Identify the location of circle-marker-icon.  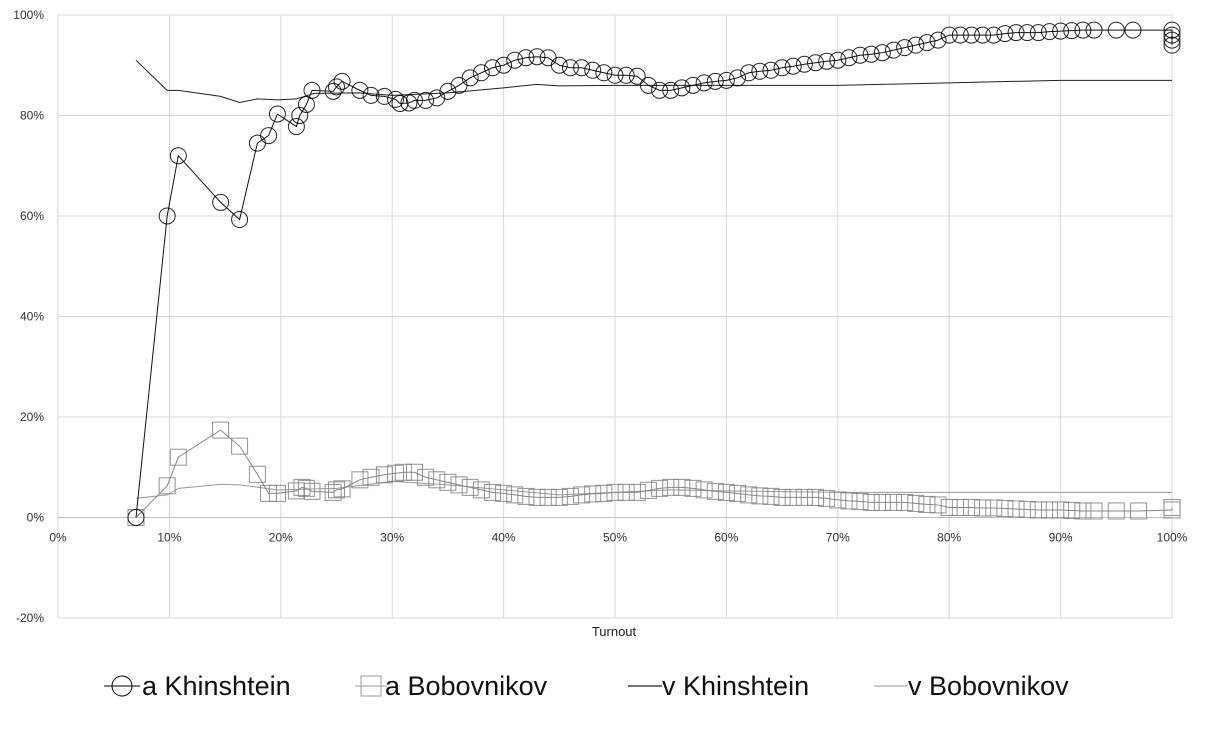
(122, 686).